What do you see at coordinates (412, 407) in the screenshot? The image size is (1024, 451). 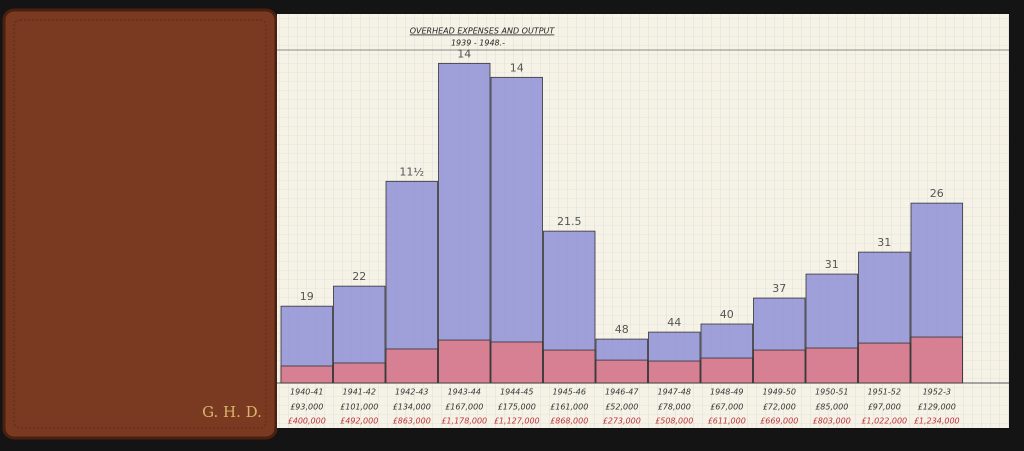 I see `expense-label: £134,000` at bounding box center [412, 407].